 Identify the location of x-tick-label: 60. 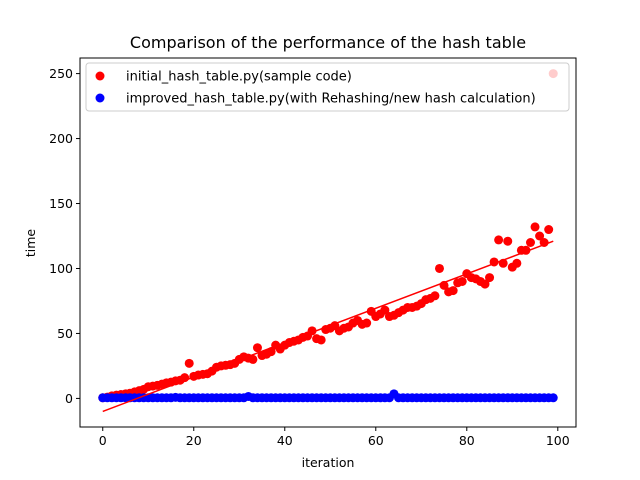
(376, 440).